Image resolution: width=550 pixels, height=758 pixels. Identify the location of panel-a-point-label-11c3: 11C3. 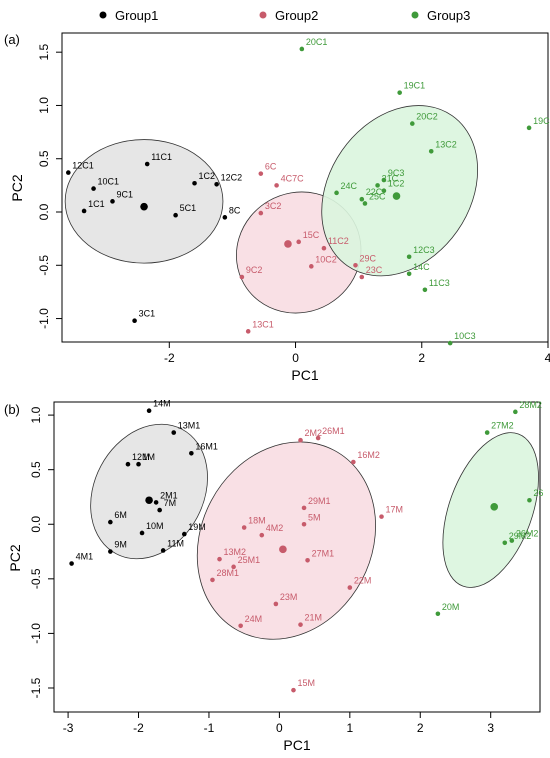
(439, 283).